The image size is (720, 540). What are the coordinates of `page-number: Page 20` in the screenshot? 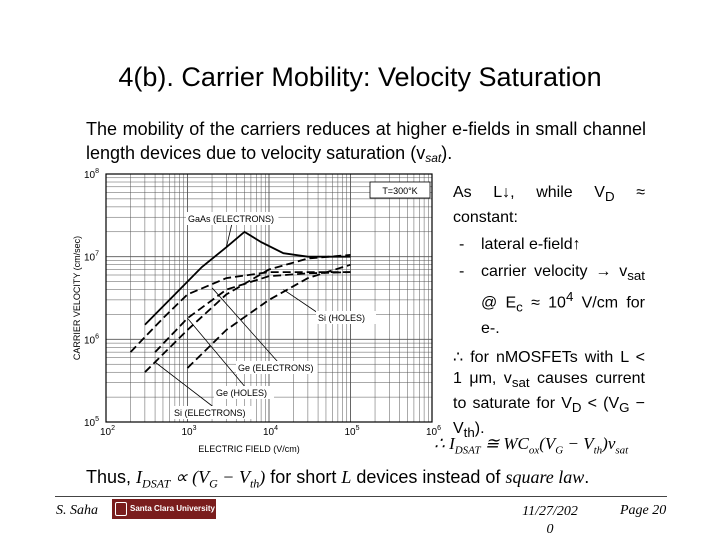 It's located at (643, 510).